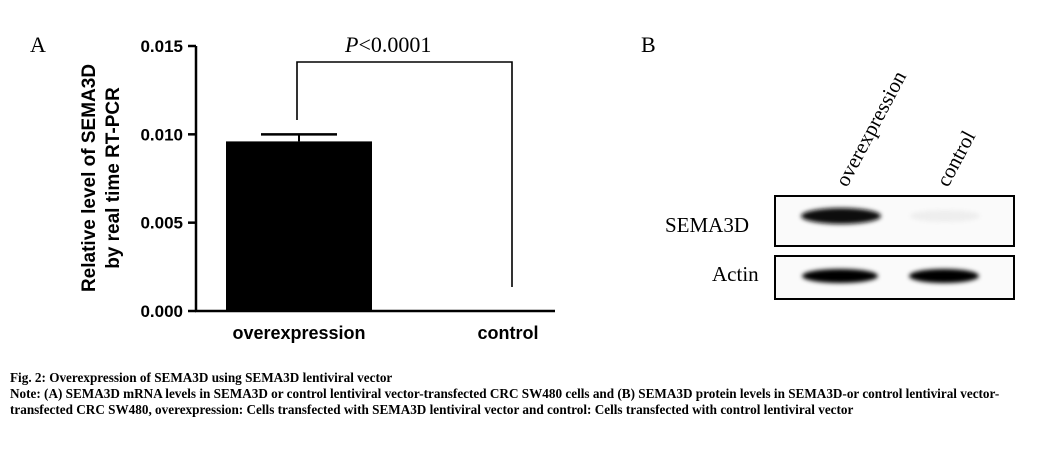  What do you see at coordinates (161, 223) in the screenshot?
I see `y-tick-label: 0.005` at bounding box center [161, 223].